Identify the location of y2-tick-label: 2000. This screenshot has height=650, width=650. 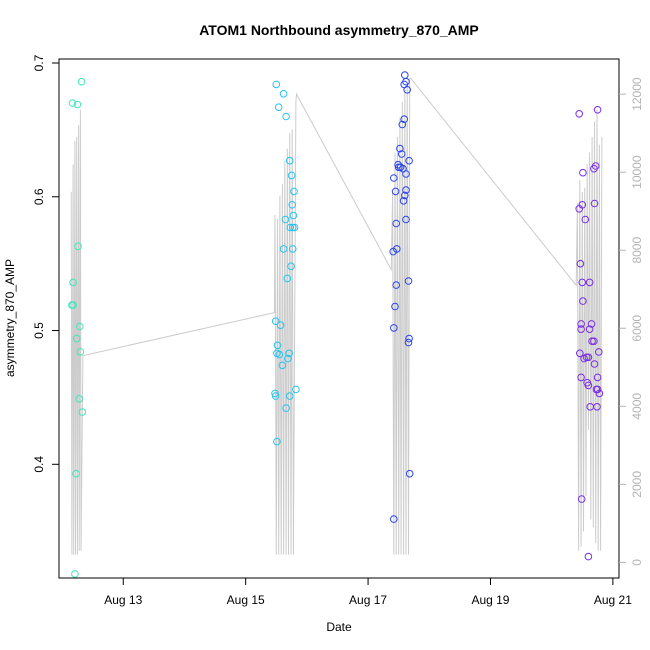
(637, 484).